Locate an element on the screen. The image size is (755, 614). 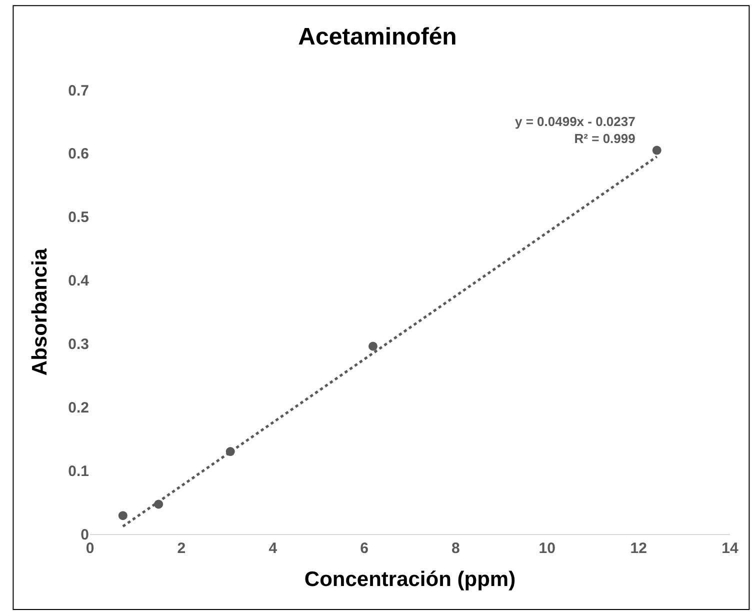
x-axis-title: Concentración (ppm) is located at coordinates (410, 580).